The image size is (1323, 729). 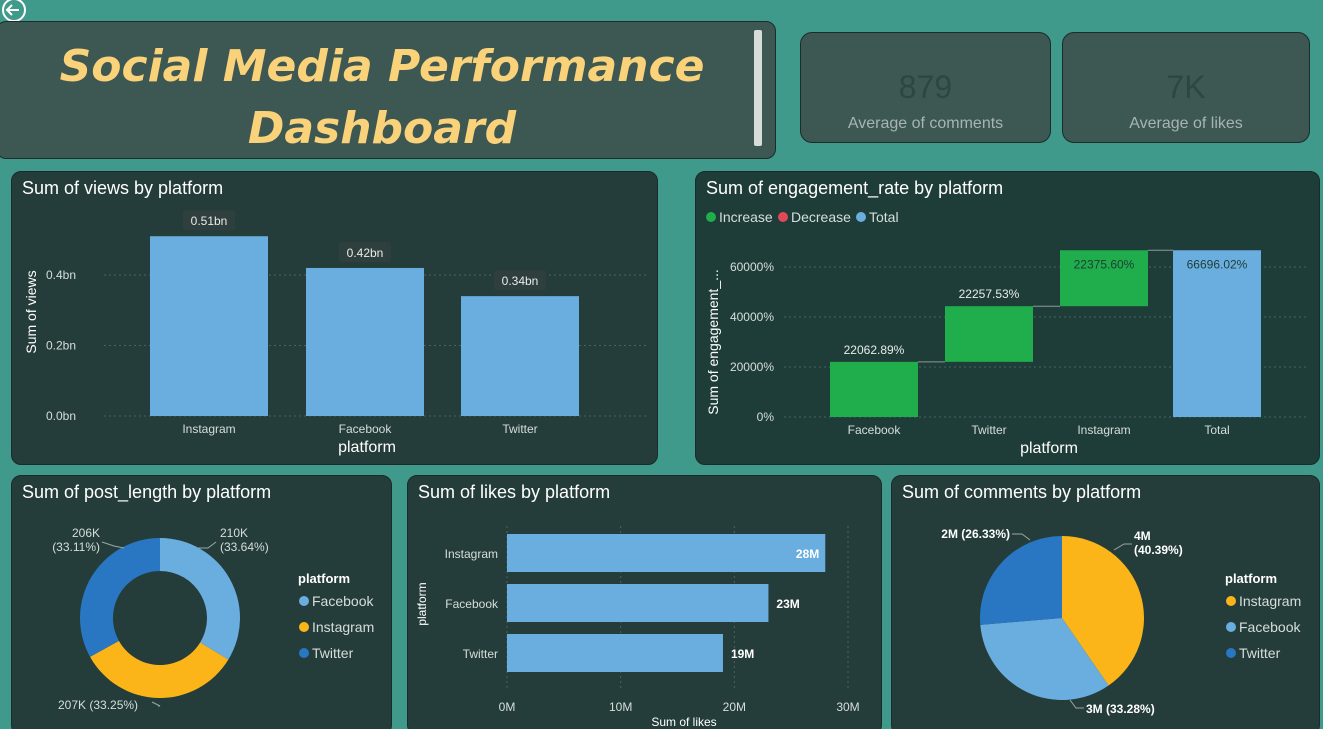 I want to click on x-tick-label: 30M, so click(x=847, y=707).